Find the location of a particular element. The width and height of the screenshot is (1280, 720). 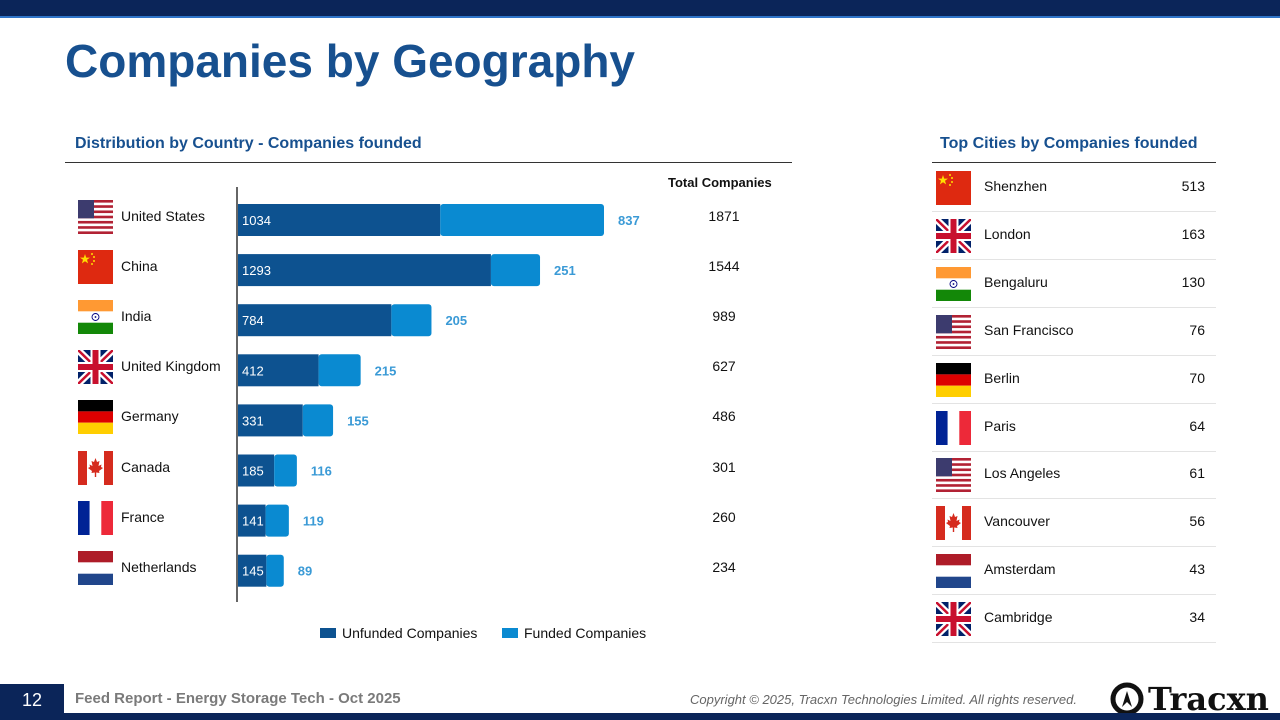

bar-label-unfunded: 141 is located at coordinates (253, 521).